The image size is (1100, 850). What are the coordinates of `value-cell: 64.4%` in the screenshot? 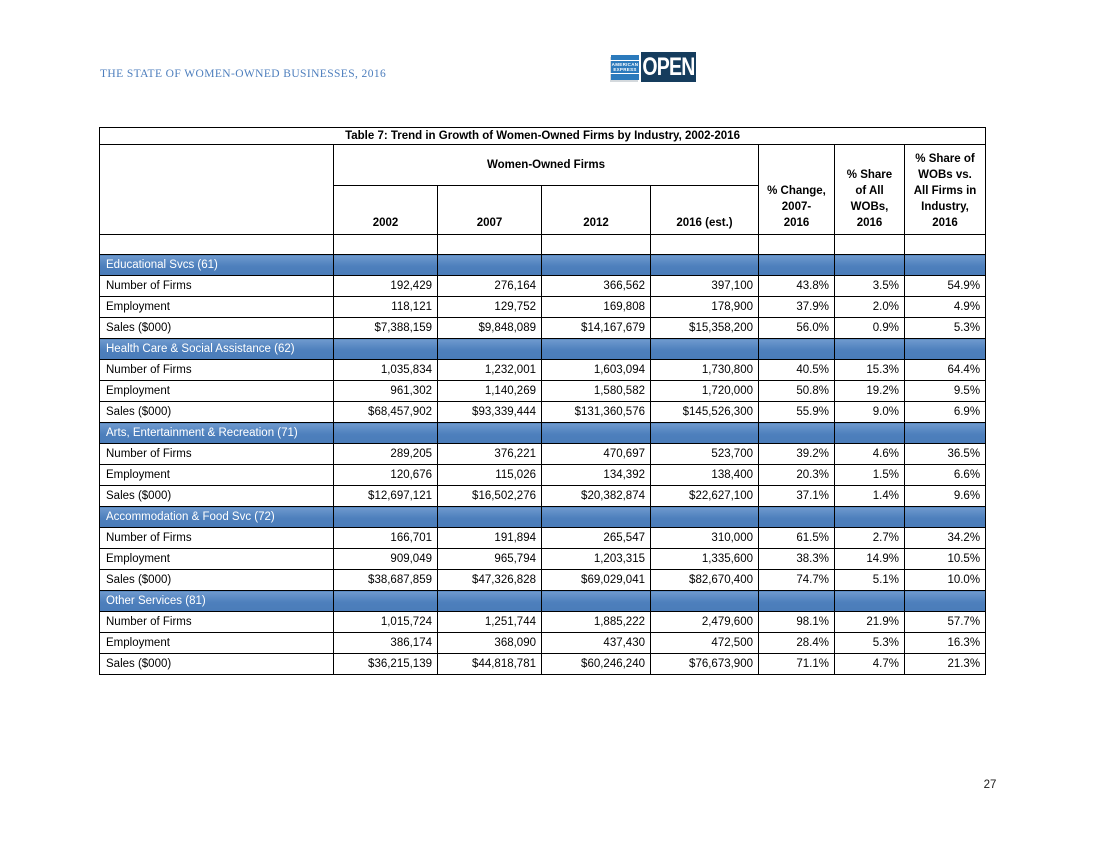 It's located at (945, 370).